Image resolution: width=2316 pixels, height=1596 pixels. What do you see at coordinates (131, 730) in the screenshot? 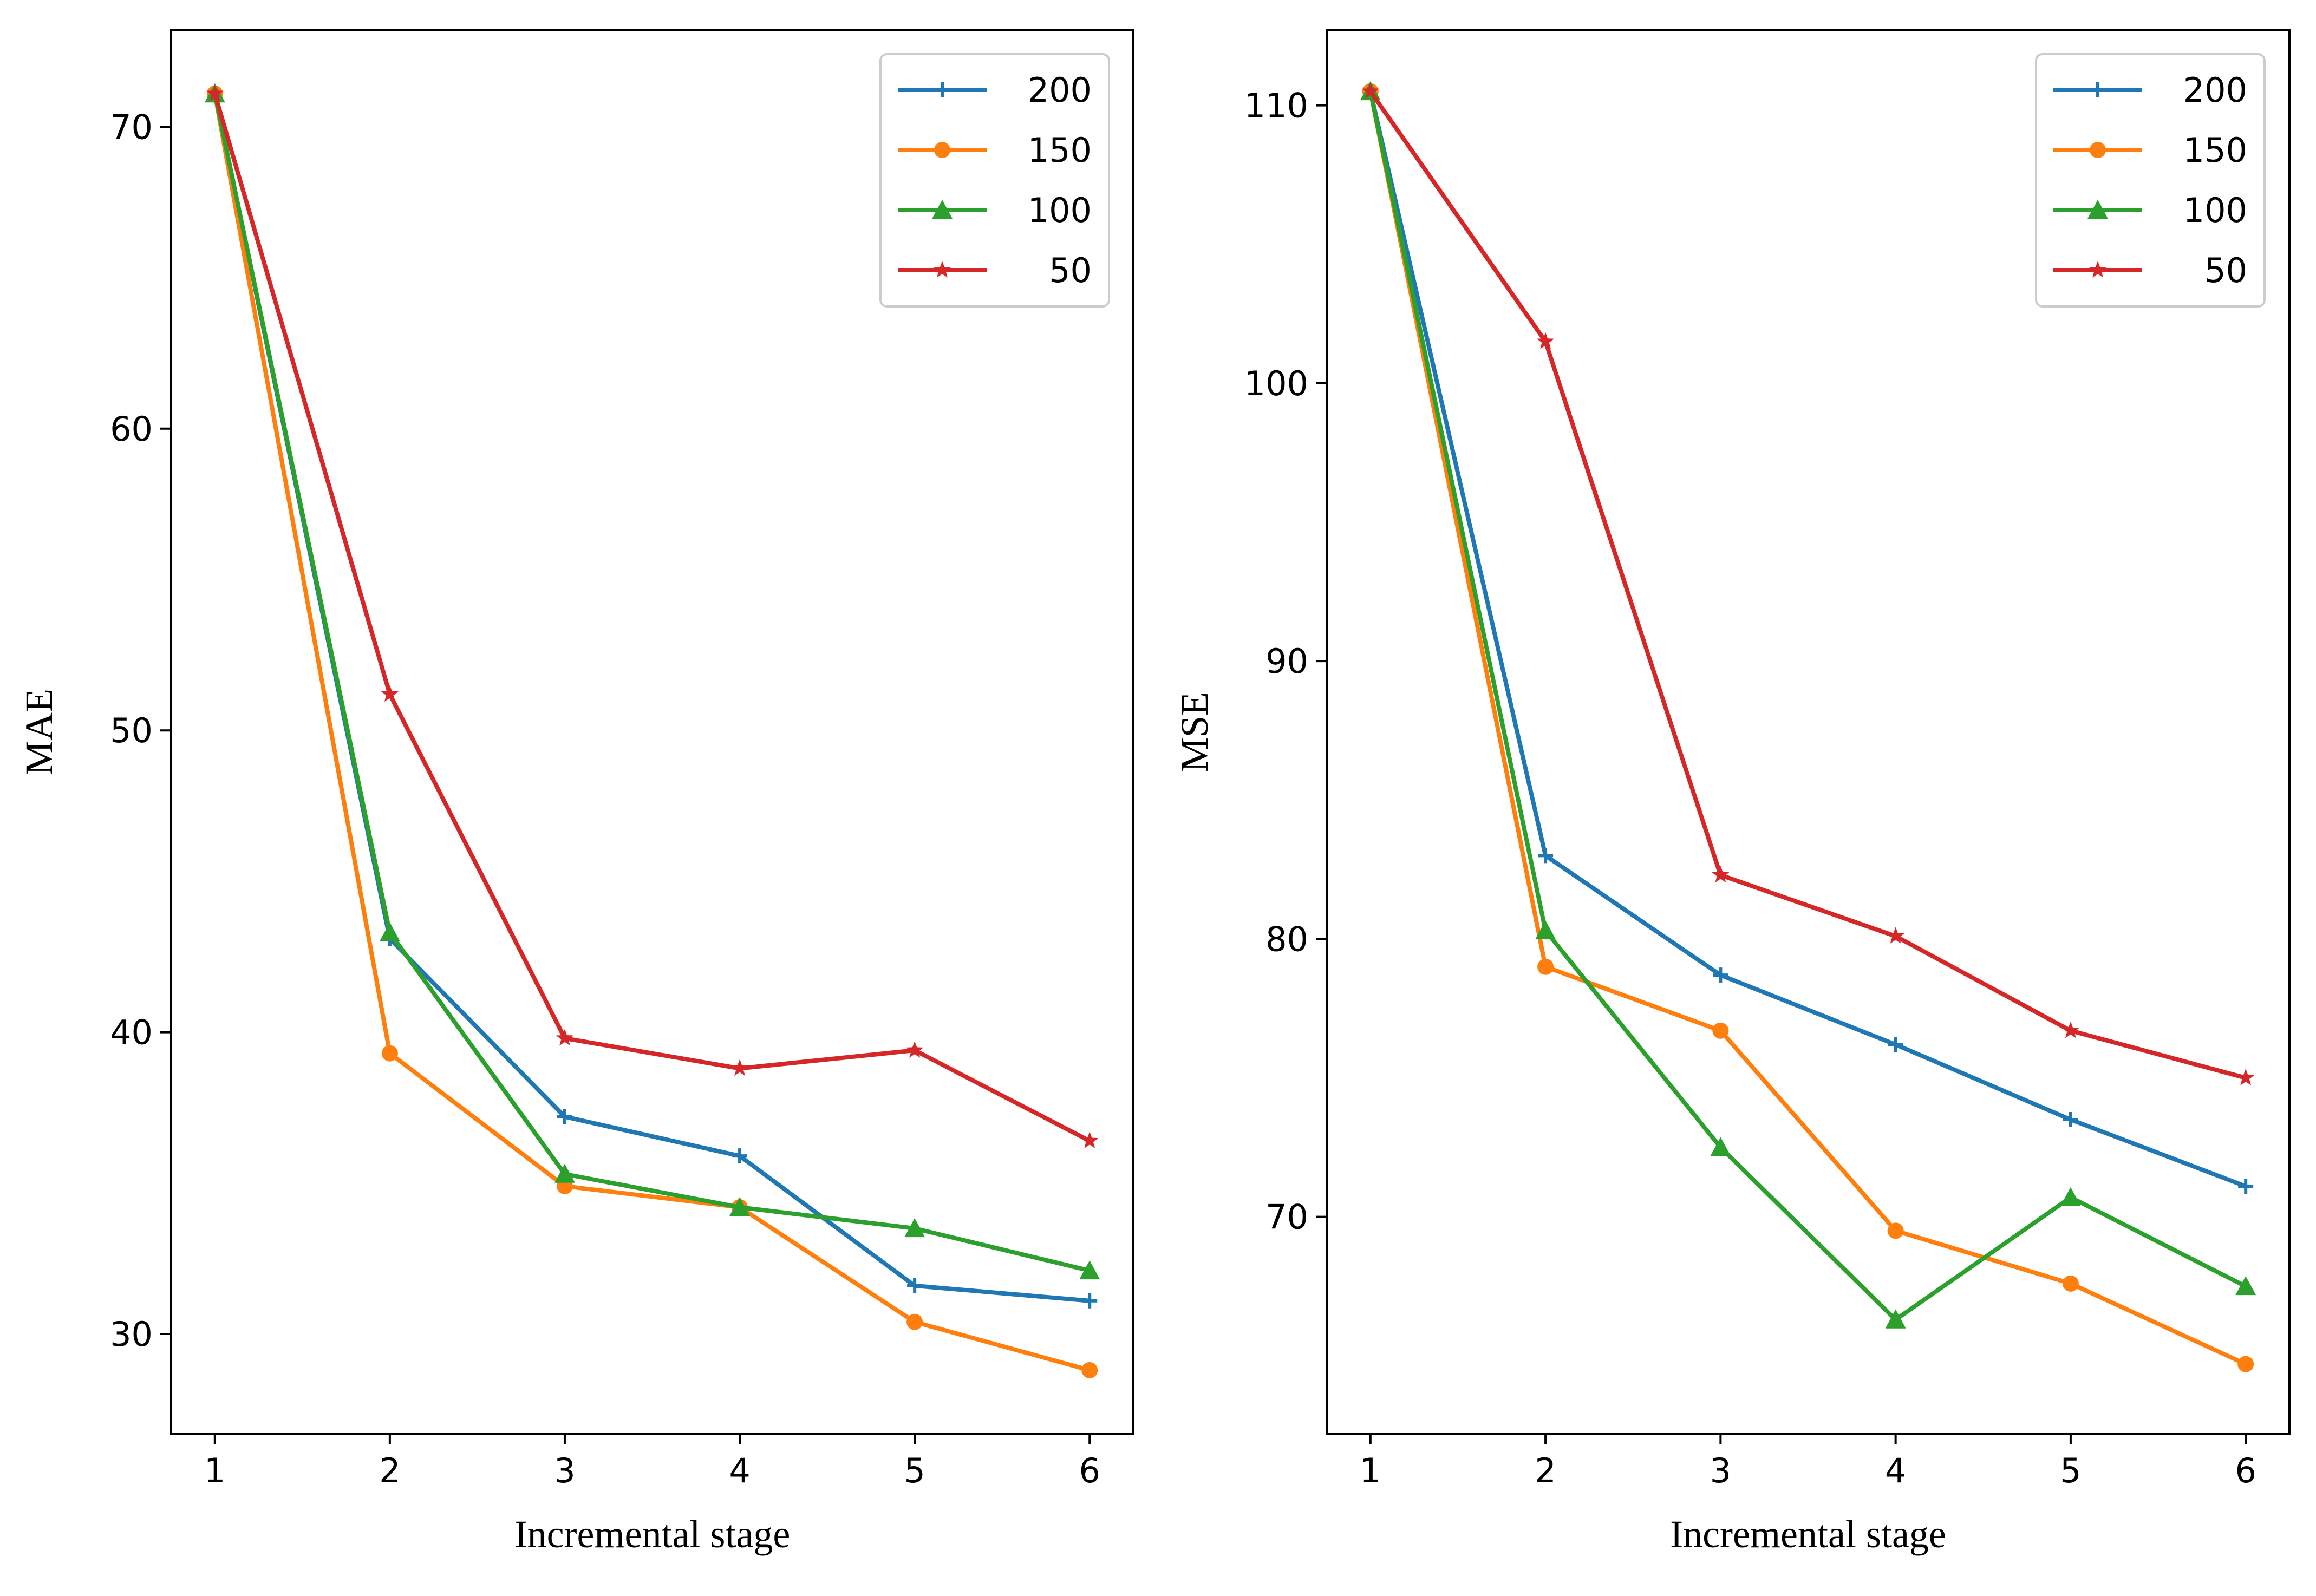
I see `y-tick-label: 50` at bounding box center [131, 730].